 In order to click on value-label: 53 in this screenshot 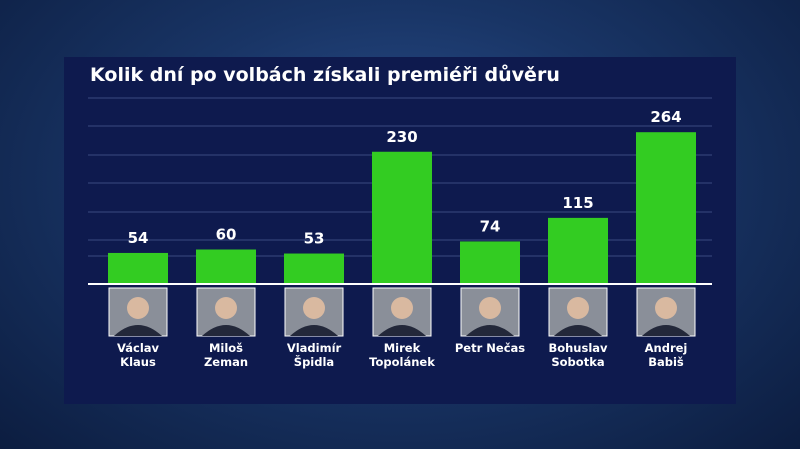, I will do `click(314, 239)`.